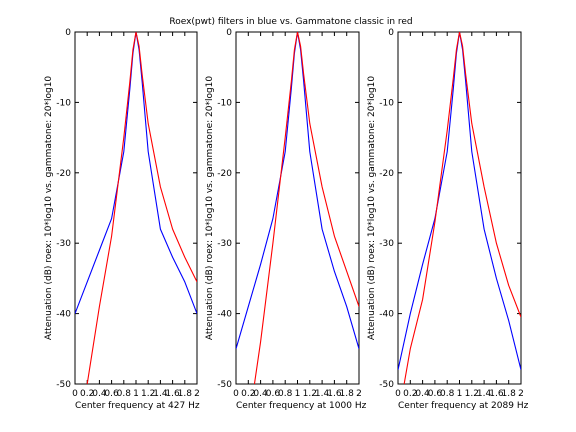 The image size is (576, 432). Describe the element at coordinates (136, 173) in the screenshot. I see `roex-curve` at that location.